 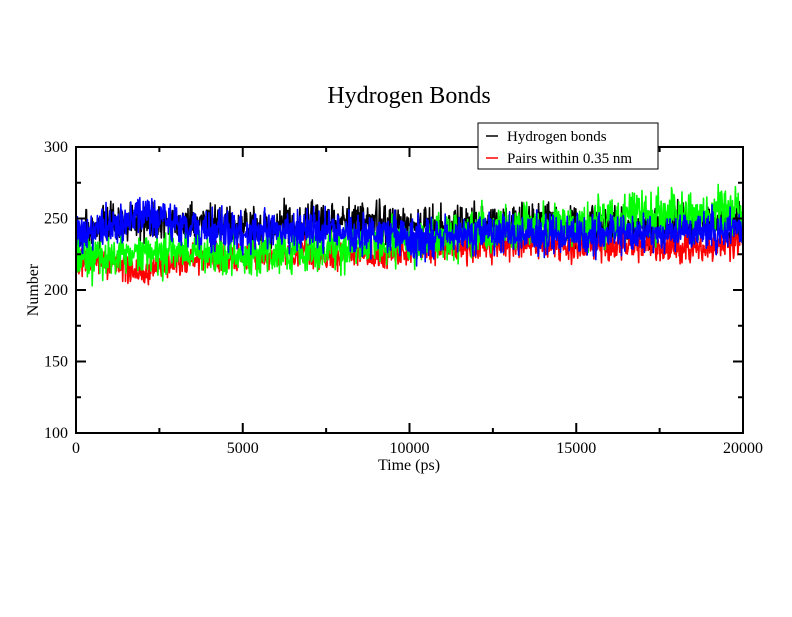 I want to click on y-tick-label: 150, so click(x=56, y=362).